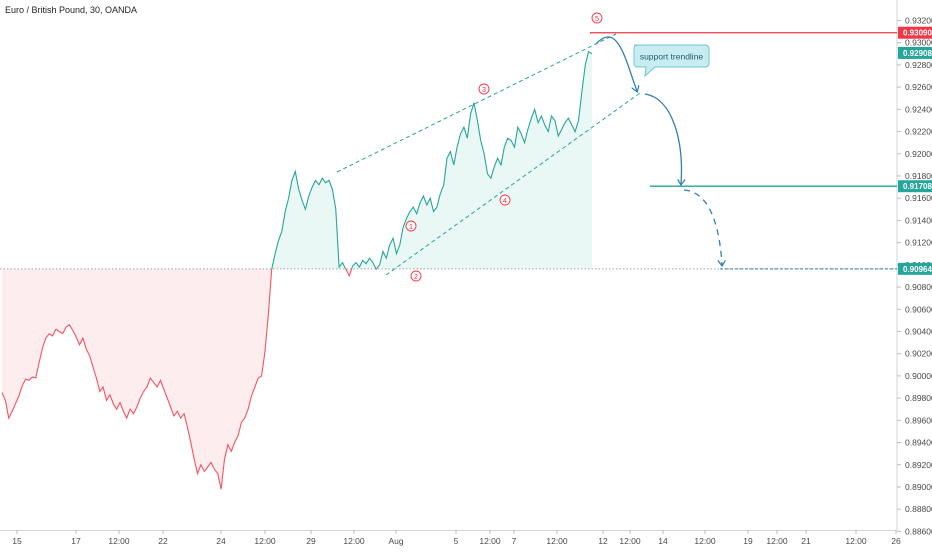 The image size is (932, 555). I want to click on channel-upper-trendline, so click(476, 103).